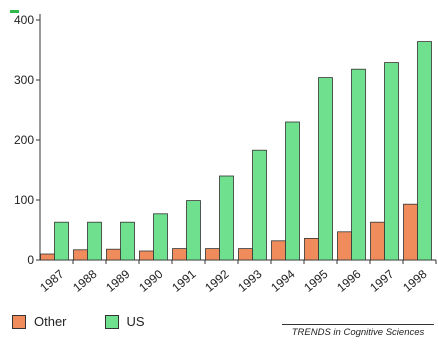 This screenshot has width=438, height=347. I want to click on bar-us-1988, so click(94, 241).